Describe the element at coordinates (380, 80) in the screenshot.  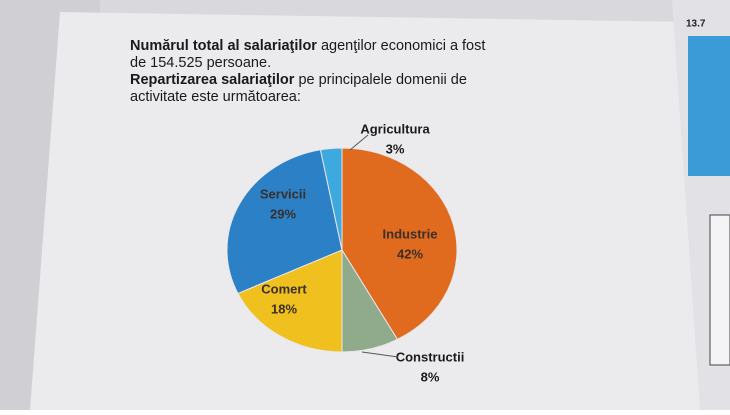
I see `text-segment: pe principalele domenii de` at that location.